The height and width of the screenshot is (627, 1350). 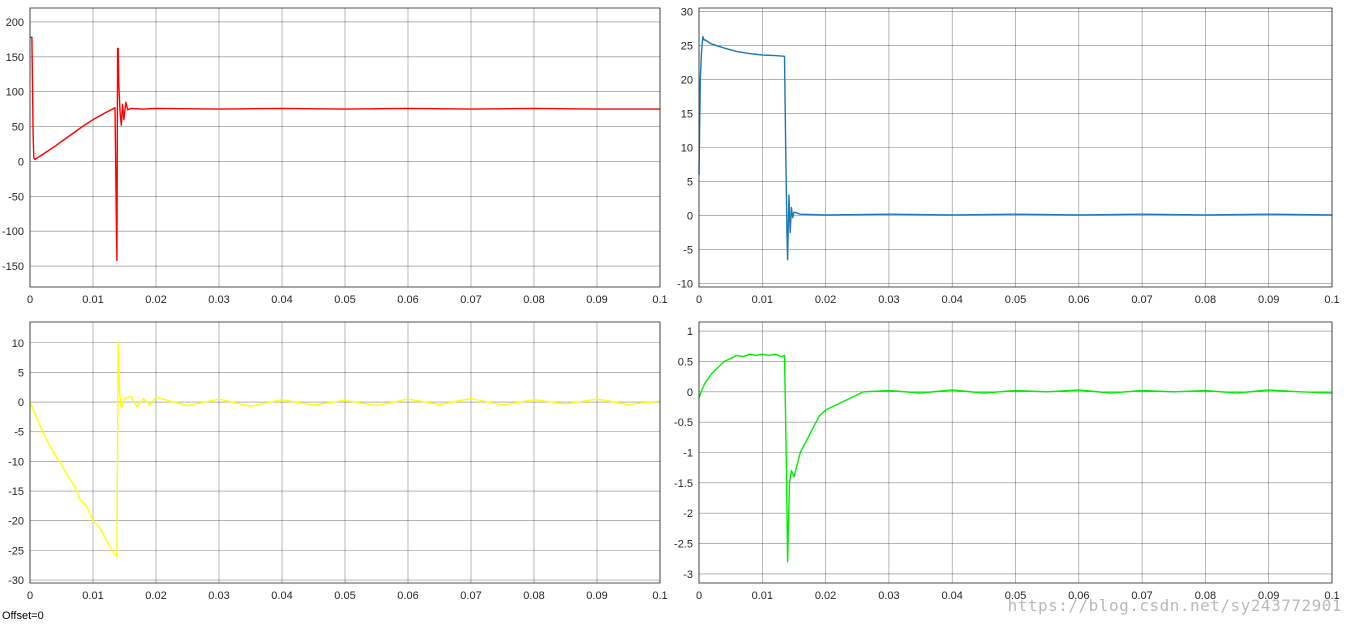 I want to click on y-tick-label: -1.5, so click(x=683, y=484).